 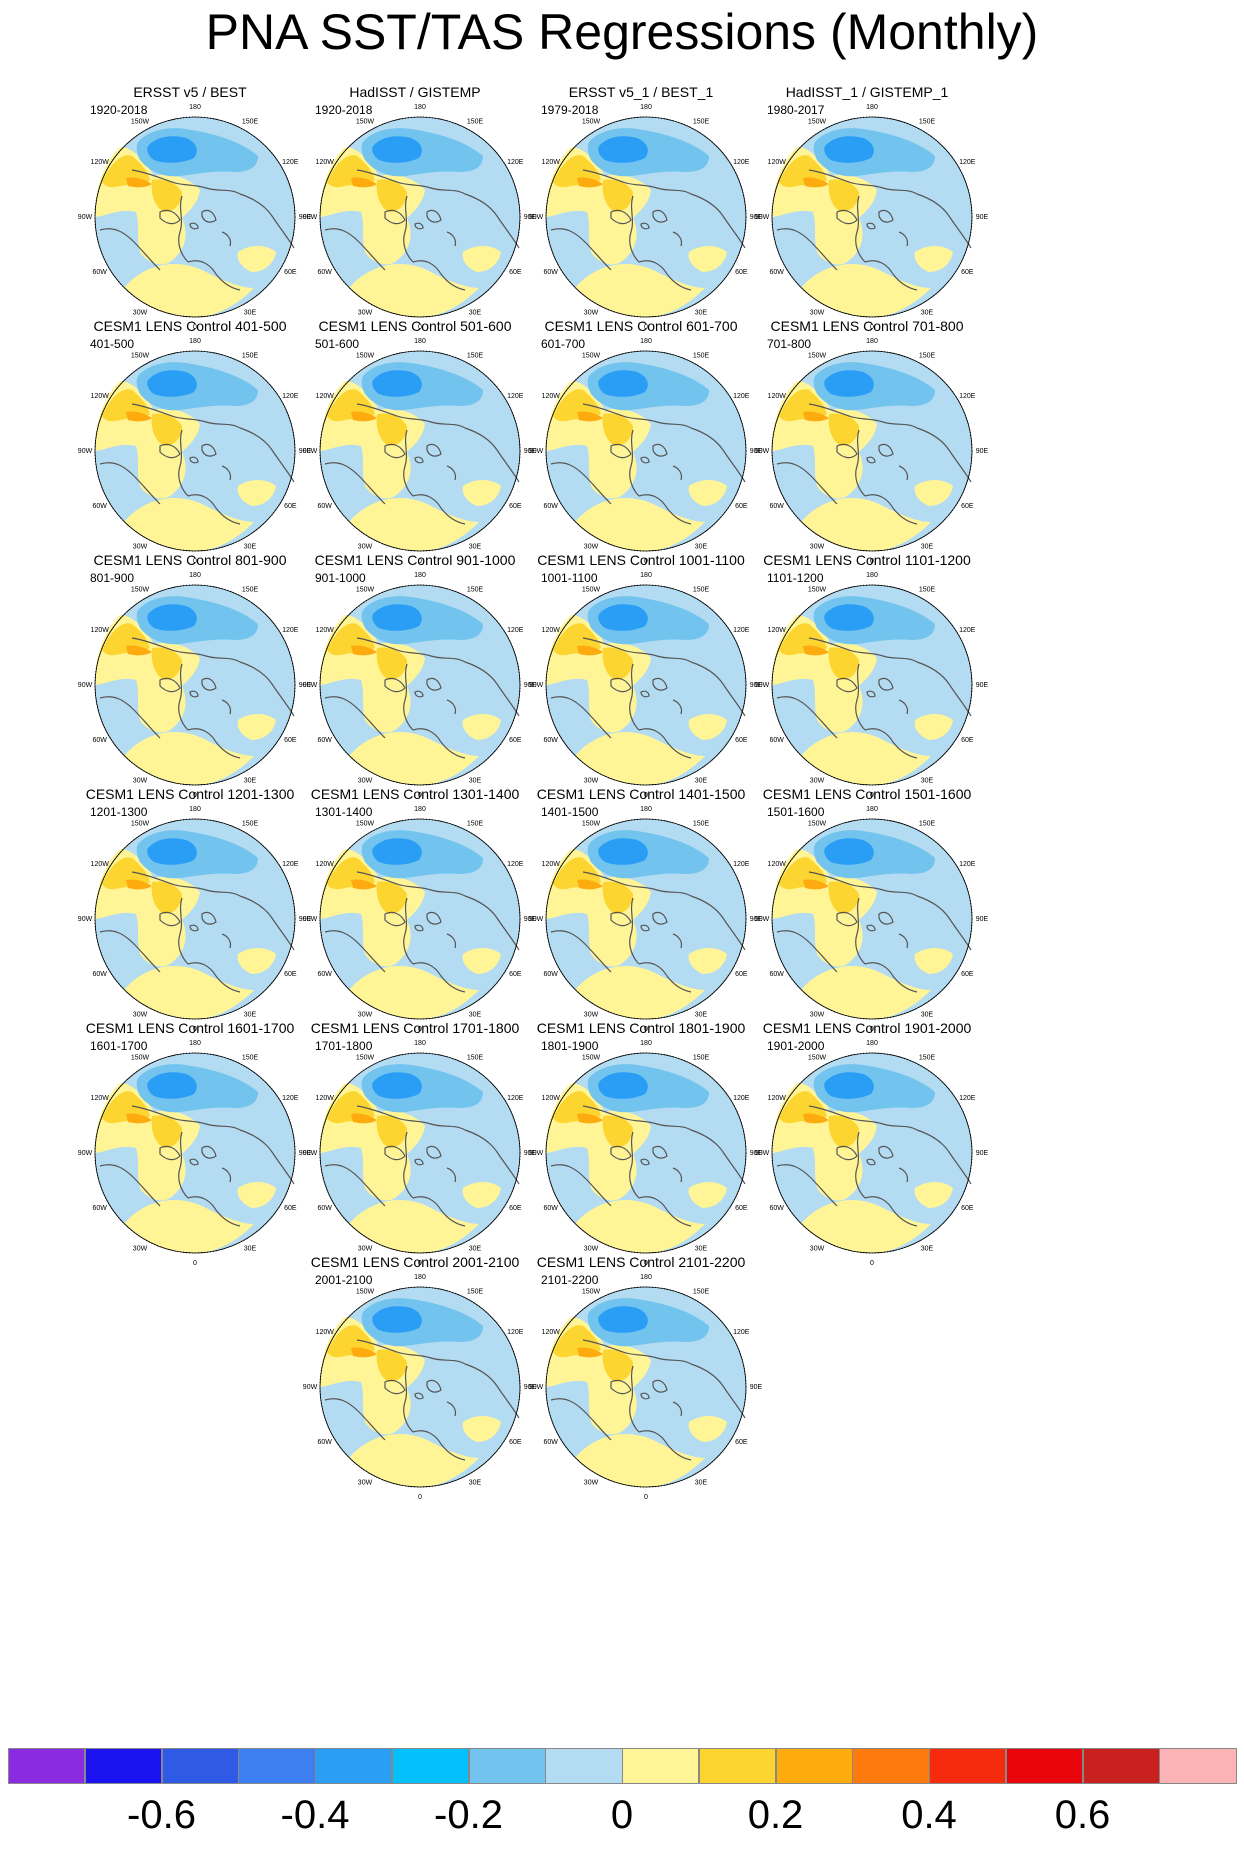 I want to click on colorbar-label: -0.4, so click(x=315, y=1815).